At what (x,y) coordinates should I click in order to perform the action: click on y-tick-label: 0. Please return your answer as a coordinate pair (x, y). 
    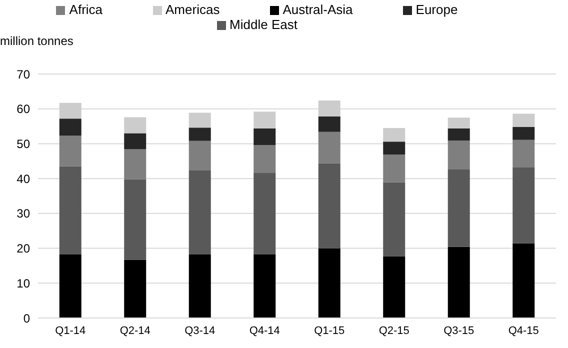
    Looking at the image, I should click on (26, 318).